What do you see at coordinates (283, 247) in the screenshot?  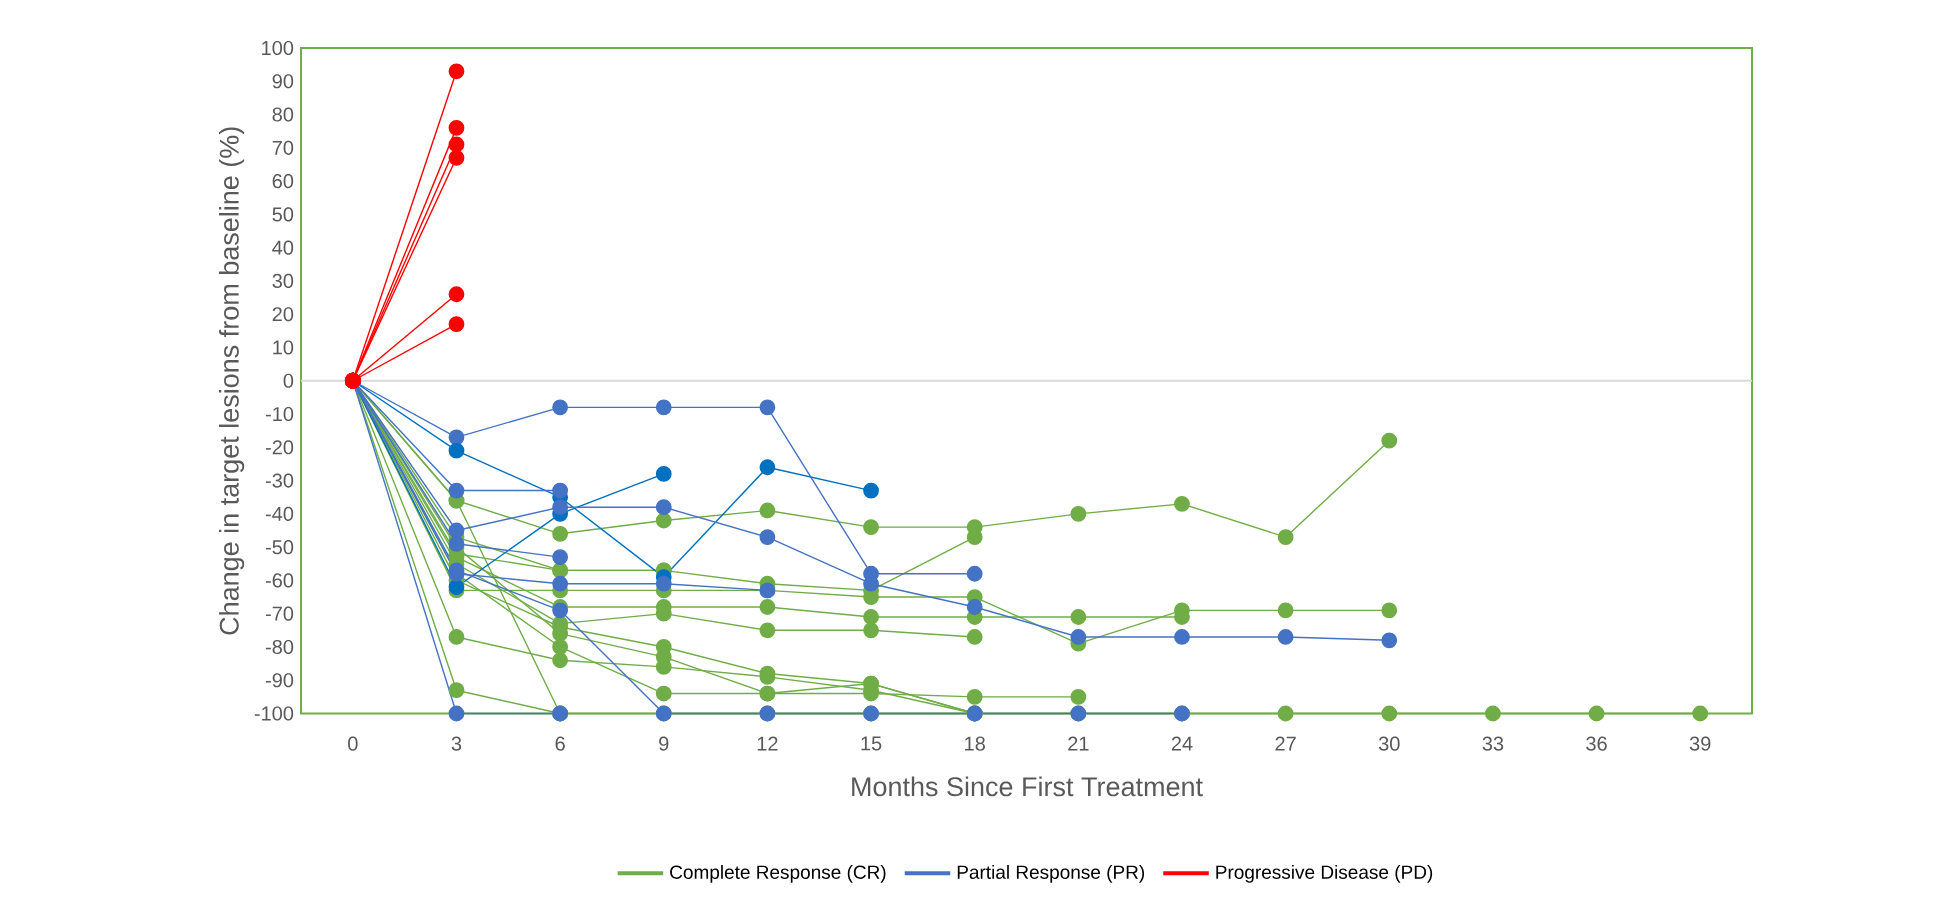 I see `y-tick-label: 40` at bounding box center [283, 247].